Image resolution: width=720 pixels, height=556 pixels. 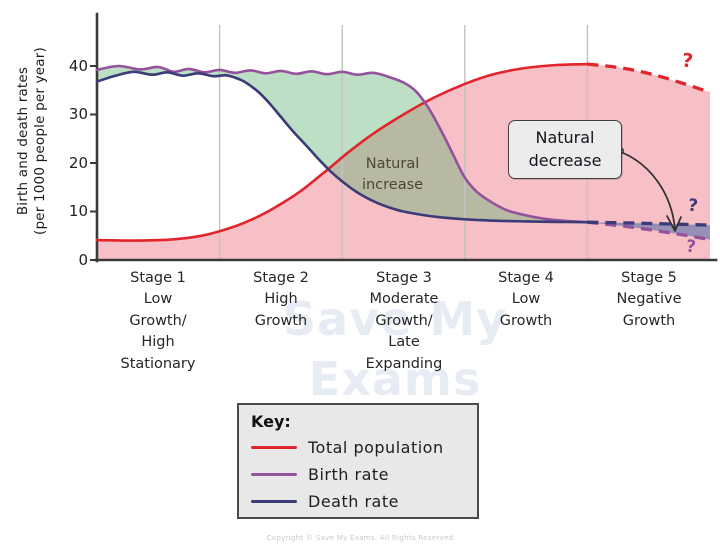 I want to click on stage-1-desc: Low Growth/ High Stationary, so click(x=158, y=331).